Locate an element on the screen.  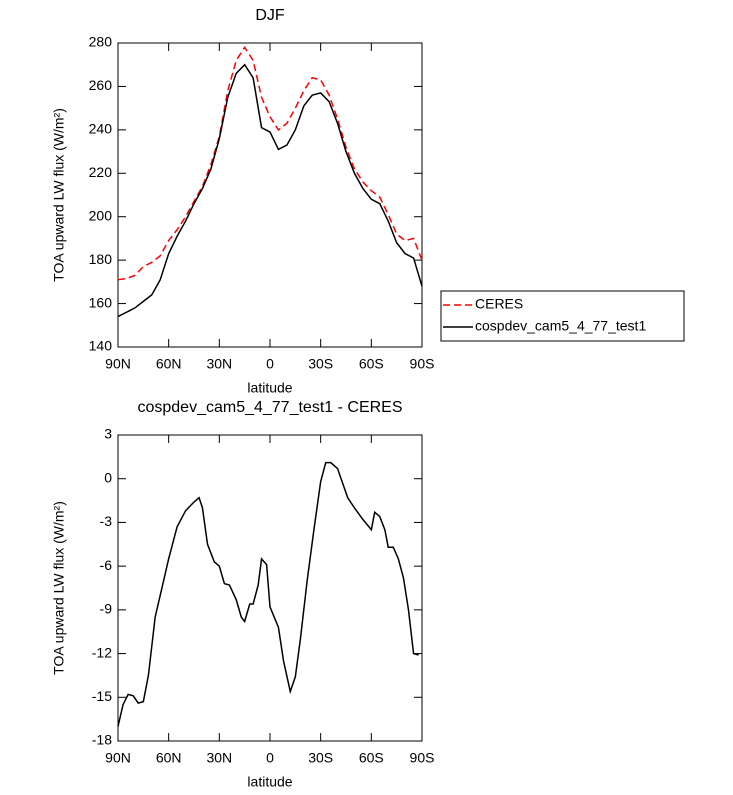
legend-label: CERES is located at coordinates (499, 304).